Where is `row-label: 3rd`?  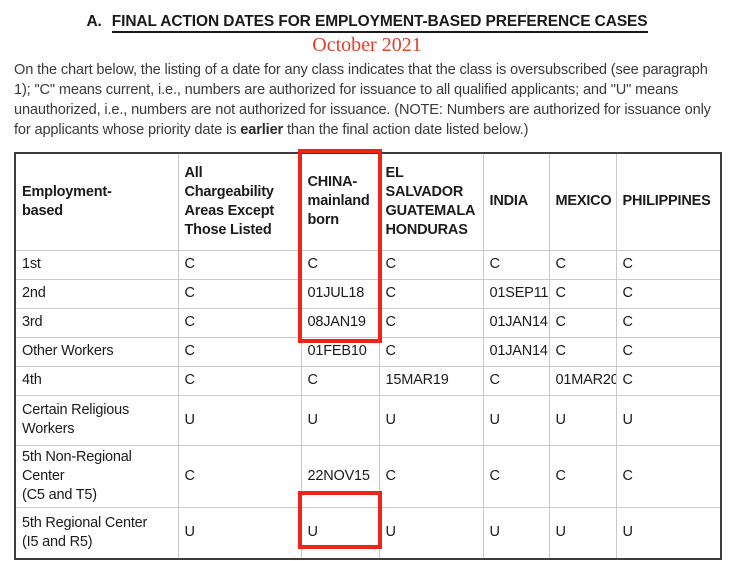 row-label: 3rd is located at coordinates (96, 322).